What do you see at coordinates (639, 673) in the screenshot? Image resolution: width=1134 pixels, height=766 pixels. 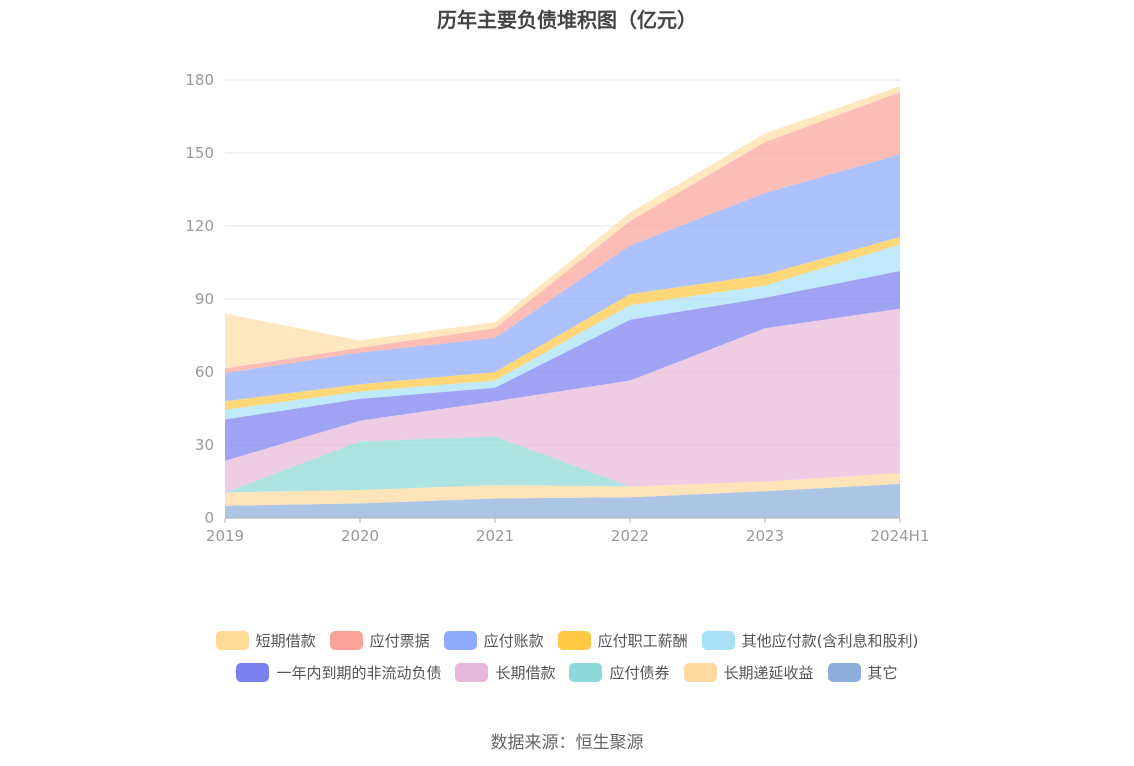 I see `legend-label: 应付债券` at bounding box center [639, 673].